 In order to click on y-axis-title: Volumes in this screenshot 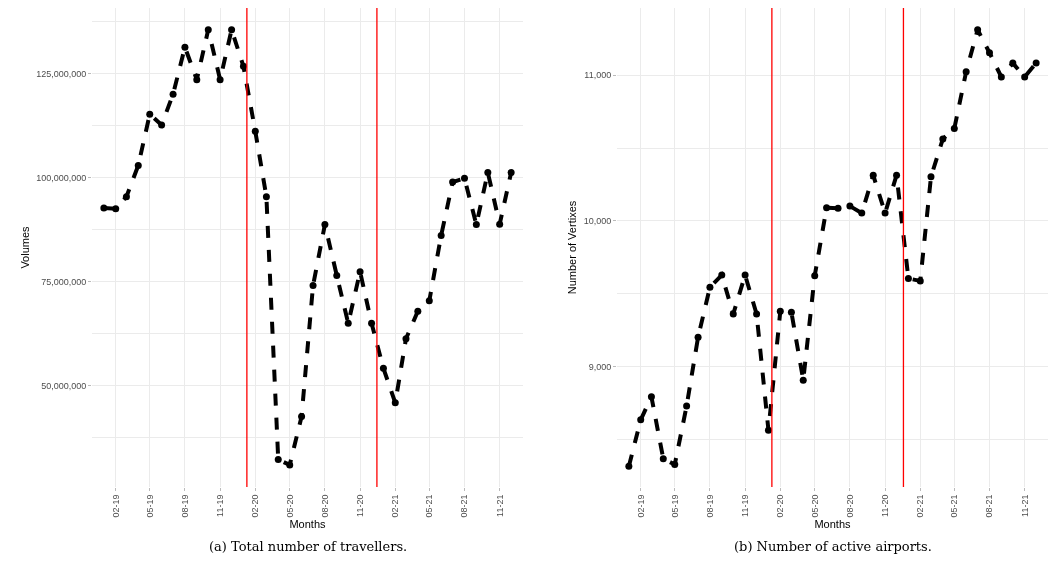, I will do `click(24, 247)`.